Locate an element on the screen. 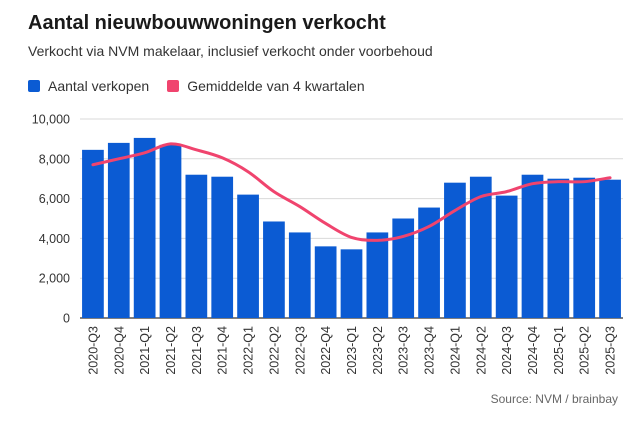 The width and height of the screenshot is (636, 428). chart-title: Aantal nieuwbouwwoningen verkocht is located at coordinates (207, 23).